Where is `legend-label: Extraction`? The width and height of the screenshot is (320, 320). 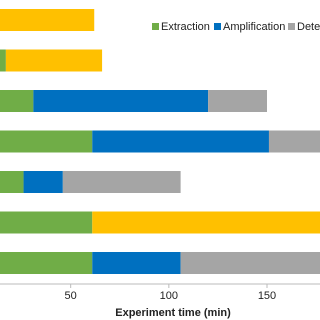
legend-label: Extraction is located at coordinates (185, 27).